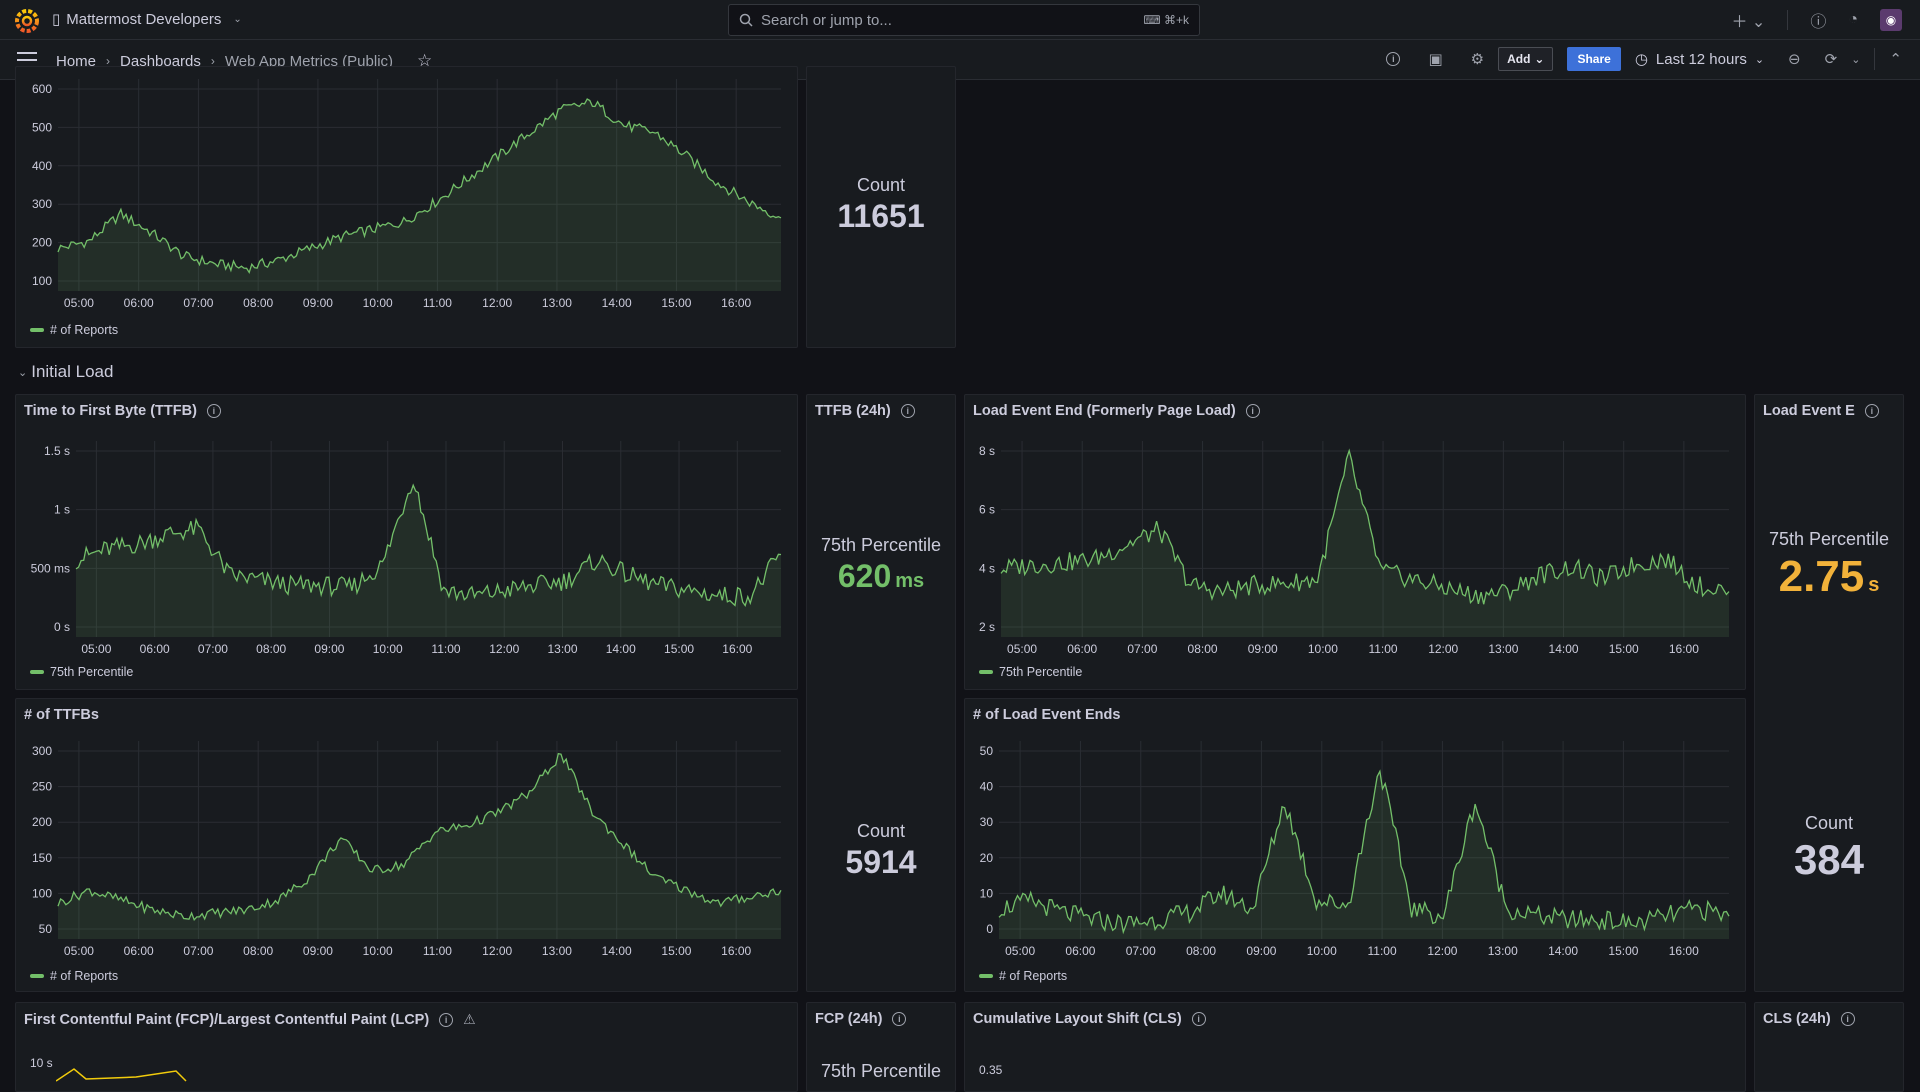 The image size is (1920, 1092). Describe the element at coordinates (1261, 951) in the screenshot. I see `x-tick-label: 09:00` at that location.